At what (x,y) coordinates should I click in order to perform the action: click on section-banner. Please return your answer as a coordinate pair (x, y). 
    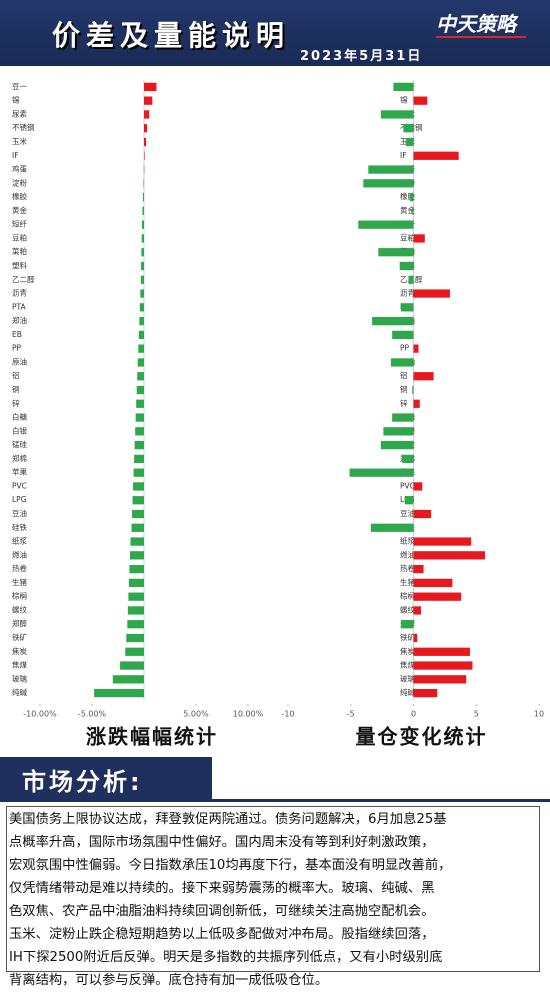
    Looking at the image, I should click on (106, 778).